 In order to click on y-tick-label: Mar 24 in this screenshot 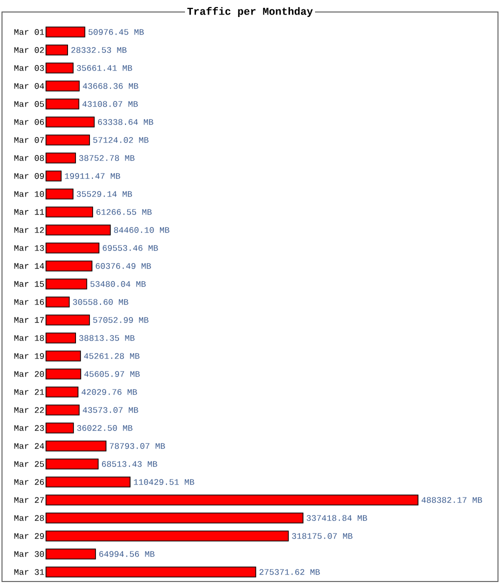, I will do `click(29, 446)`.